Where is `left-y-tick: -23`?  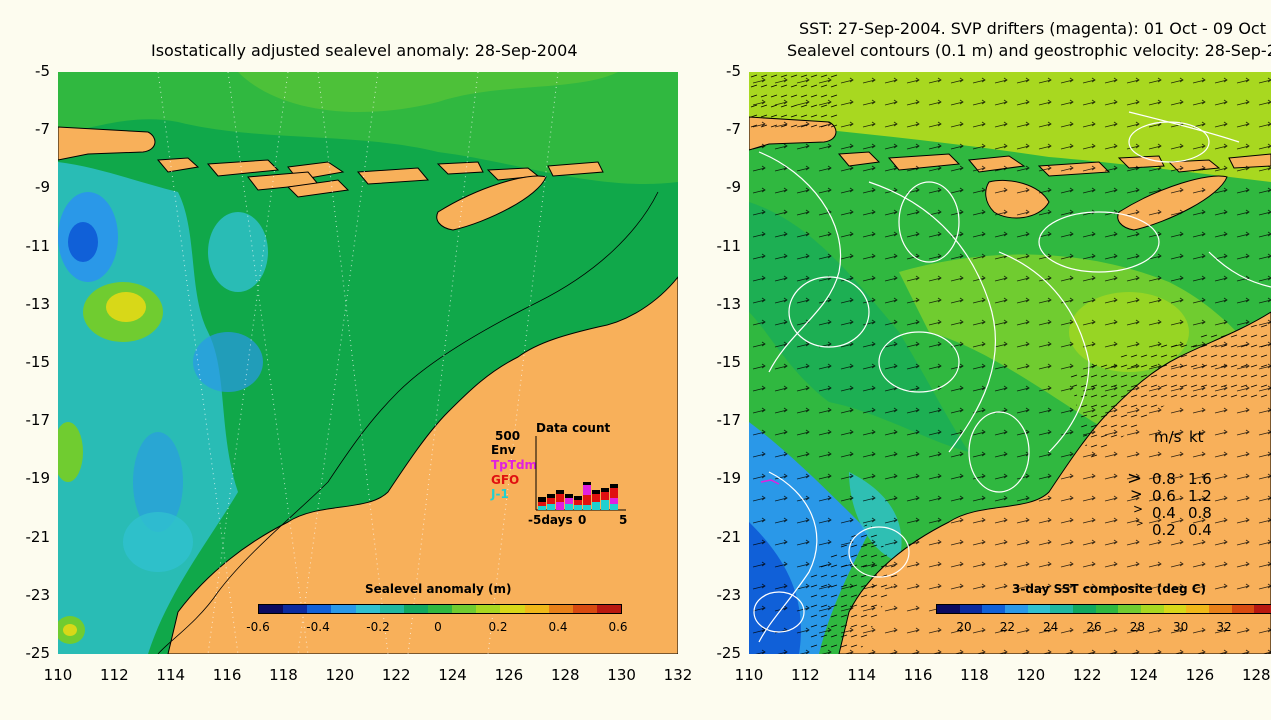 left-y-tick: -23 is located at coordinates (38, 594).